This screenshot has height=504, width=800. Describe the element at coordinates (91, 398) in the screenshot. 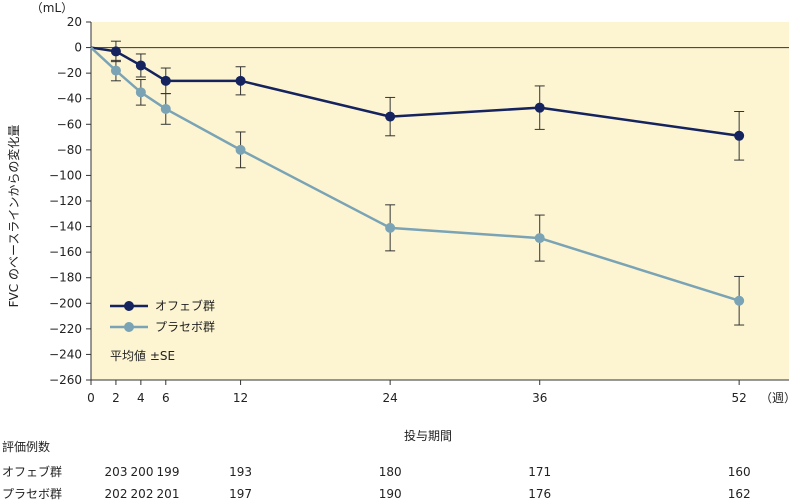

I see `x-tick-label: 0` at that location.